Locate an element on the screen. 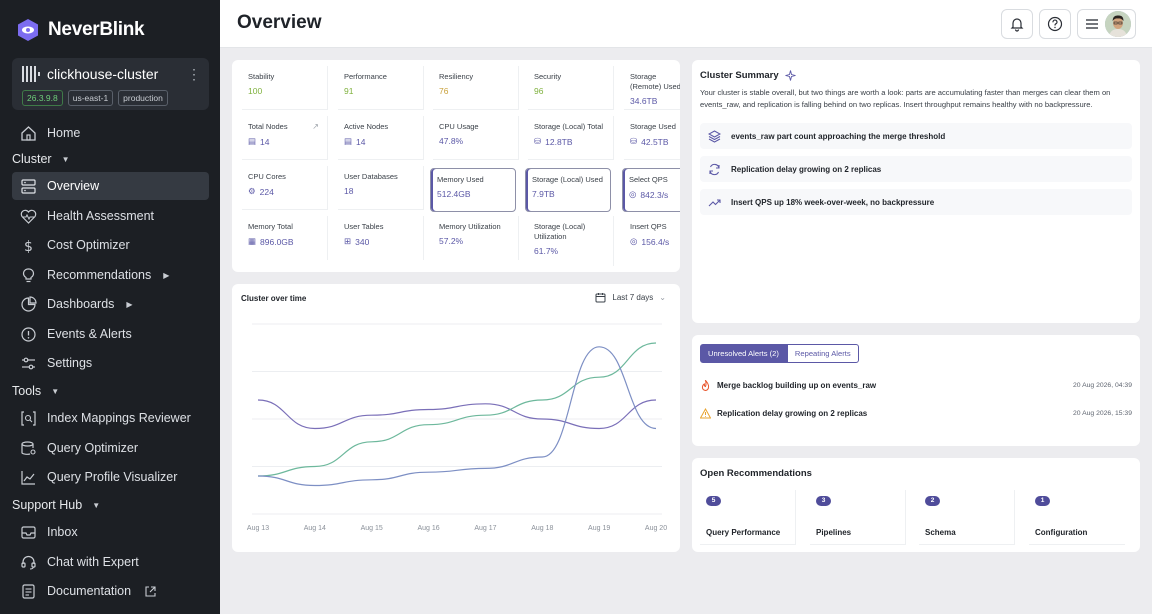 Image resolution: width=1152 pixels, height=614 pixels. x-tick-label: Aug 13 is located at coordinates (258, 528).